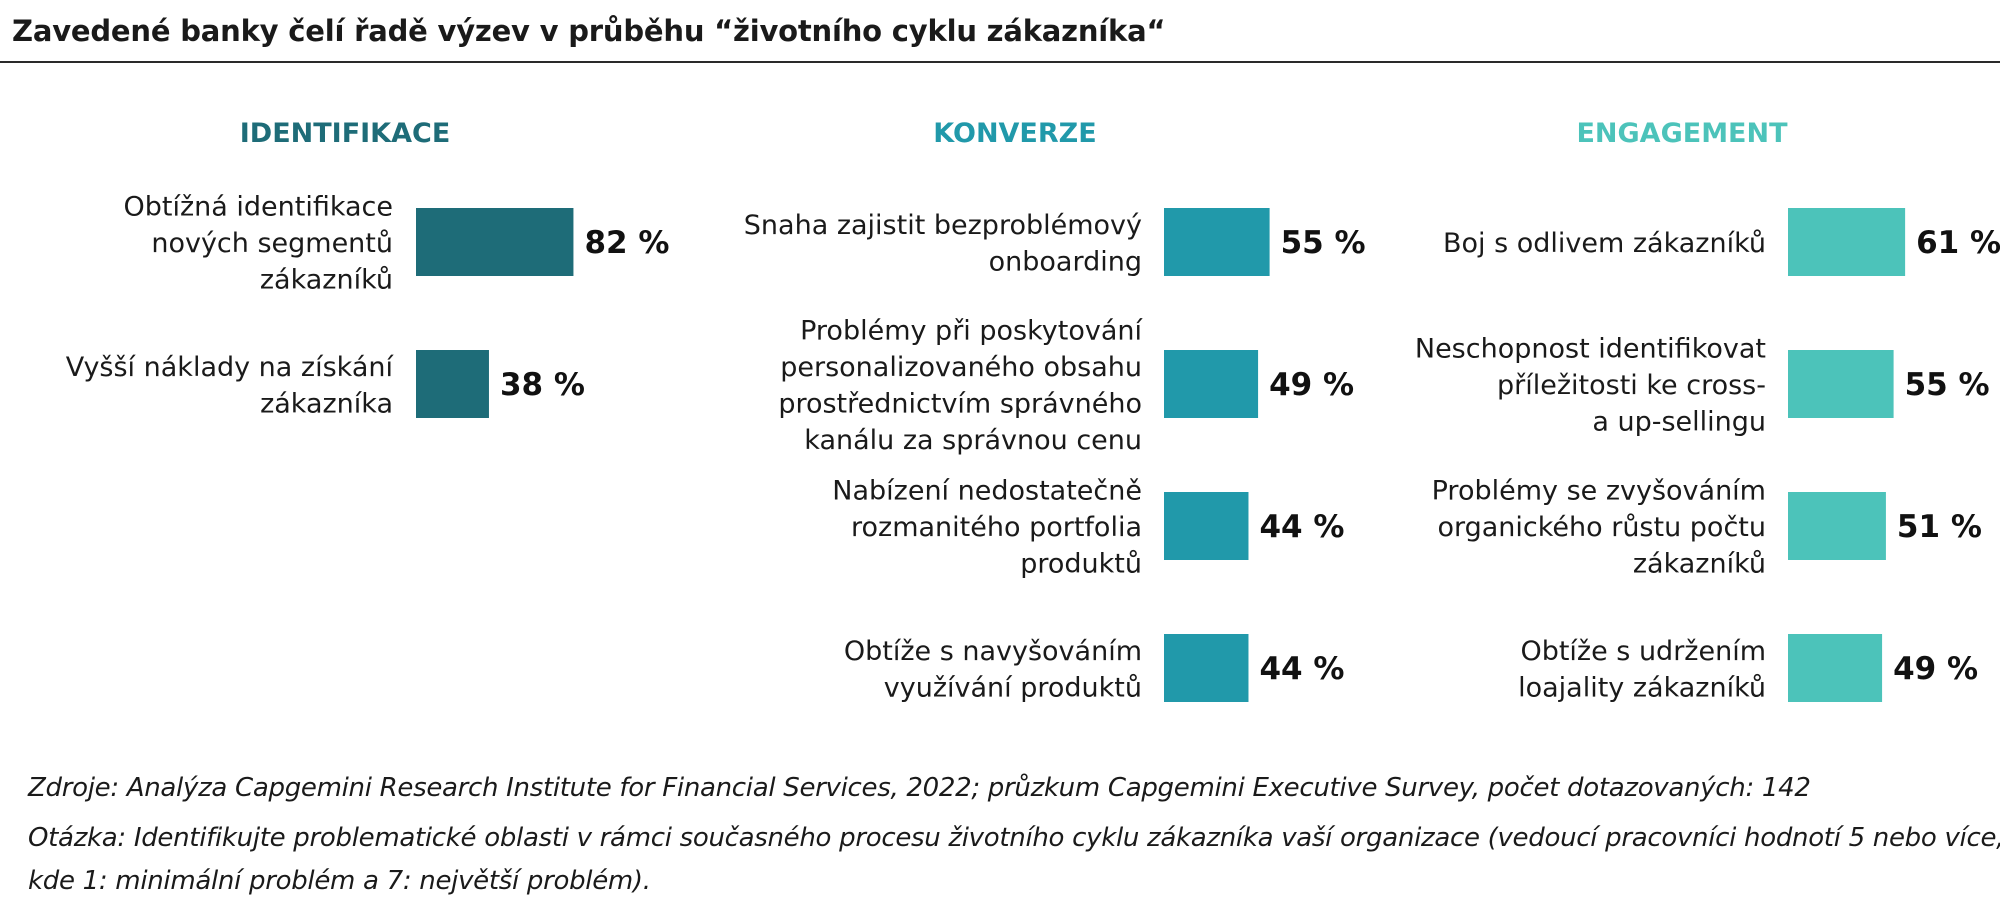  What do you see at coordinates (961, 367) in the screenshot?
I see `category-label-line: personalizovaného obsahu` at bounding box center [961, 367].